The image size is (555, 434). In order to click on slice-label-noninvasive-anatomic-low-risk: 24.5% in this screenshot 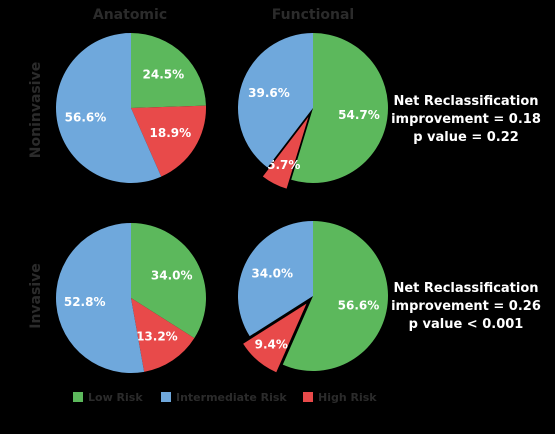, I will do `click(164, 75)`.